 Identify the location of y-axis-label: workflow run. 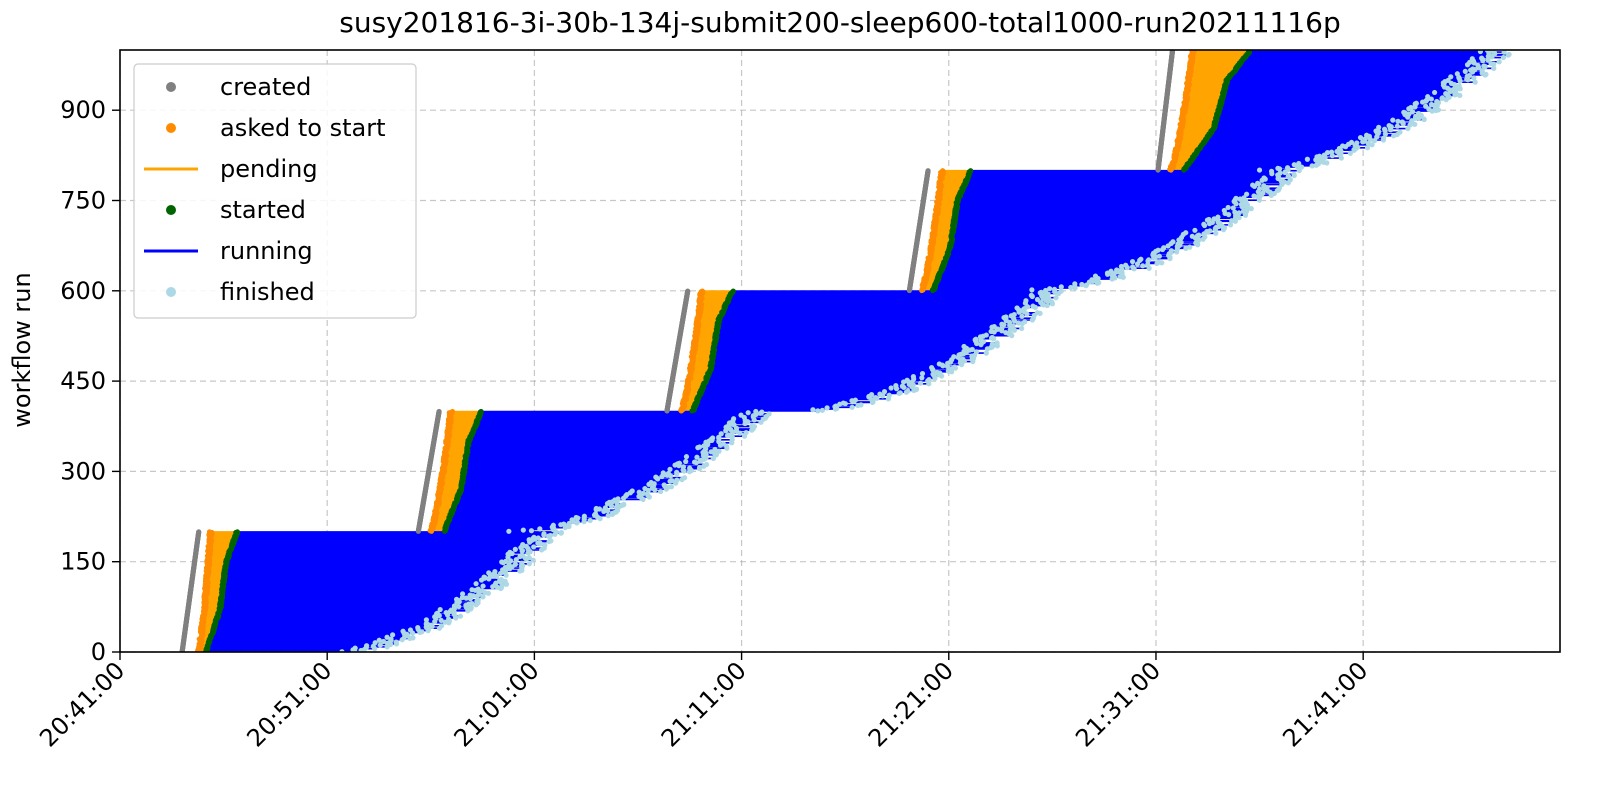
(22, 349).